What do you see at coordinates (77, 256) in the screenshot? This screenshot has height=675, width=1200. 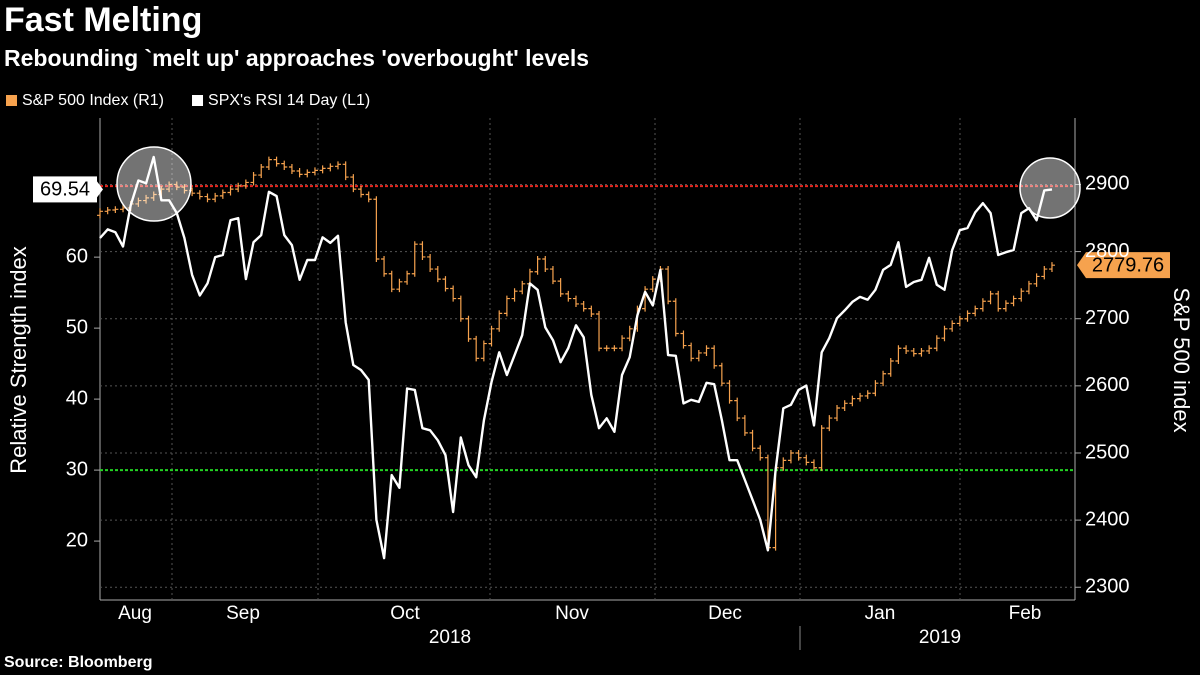 I see `y-tick-label: 60` at bounding box center [77, 256].